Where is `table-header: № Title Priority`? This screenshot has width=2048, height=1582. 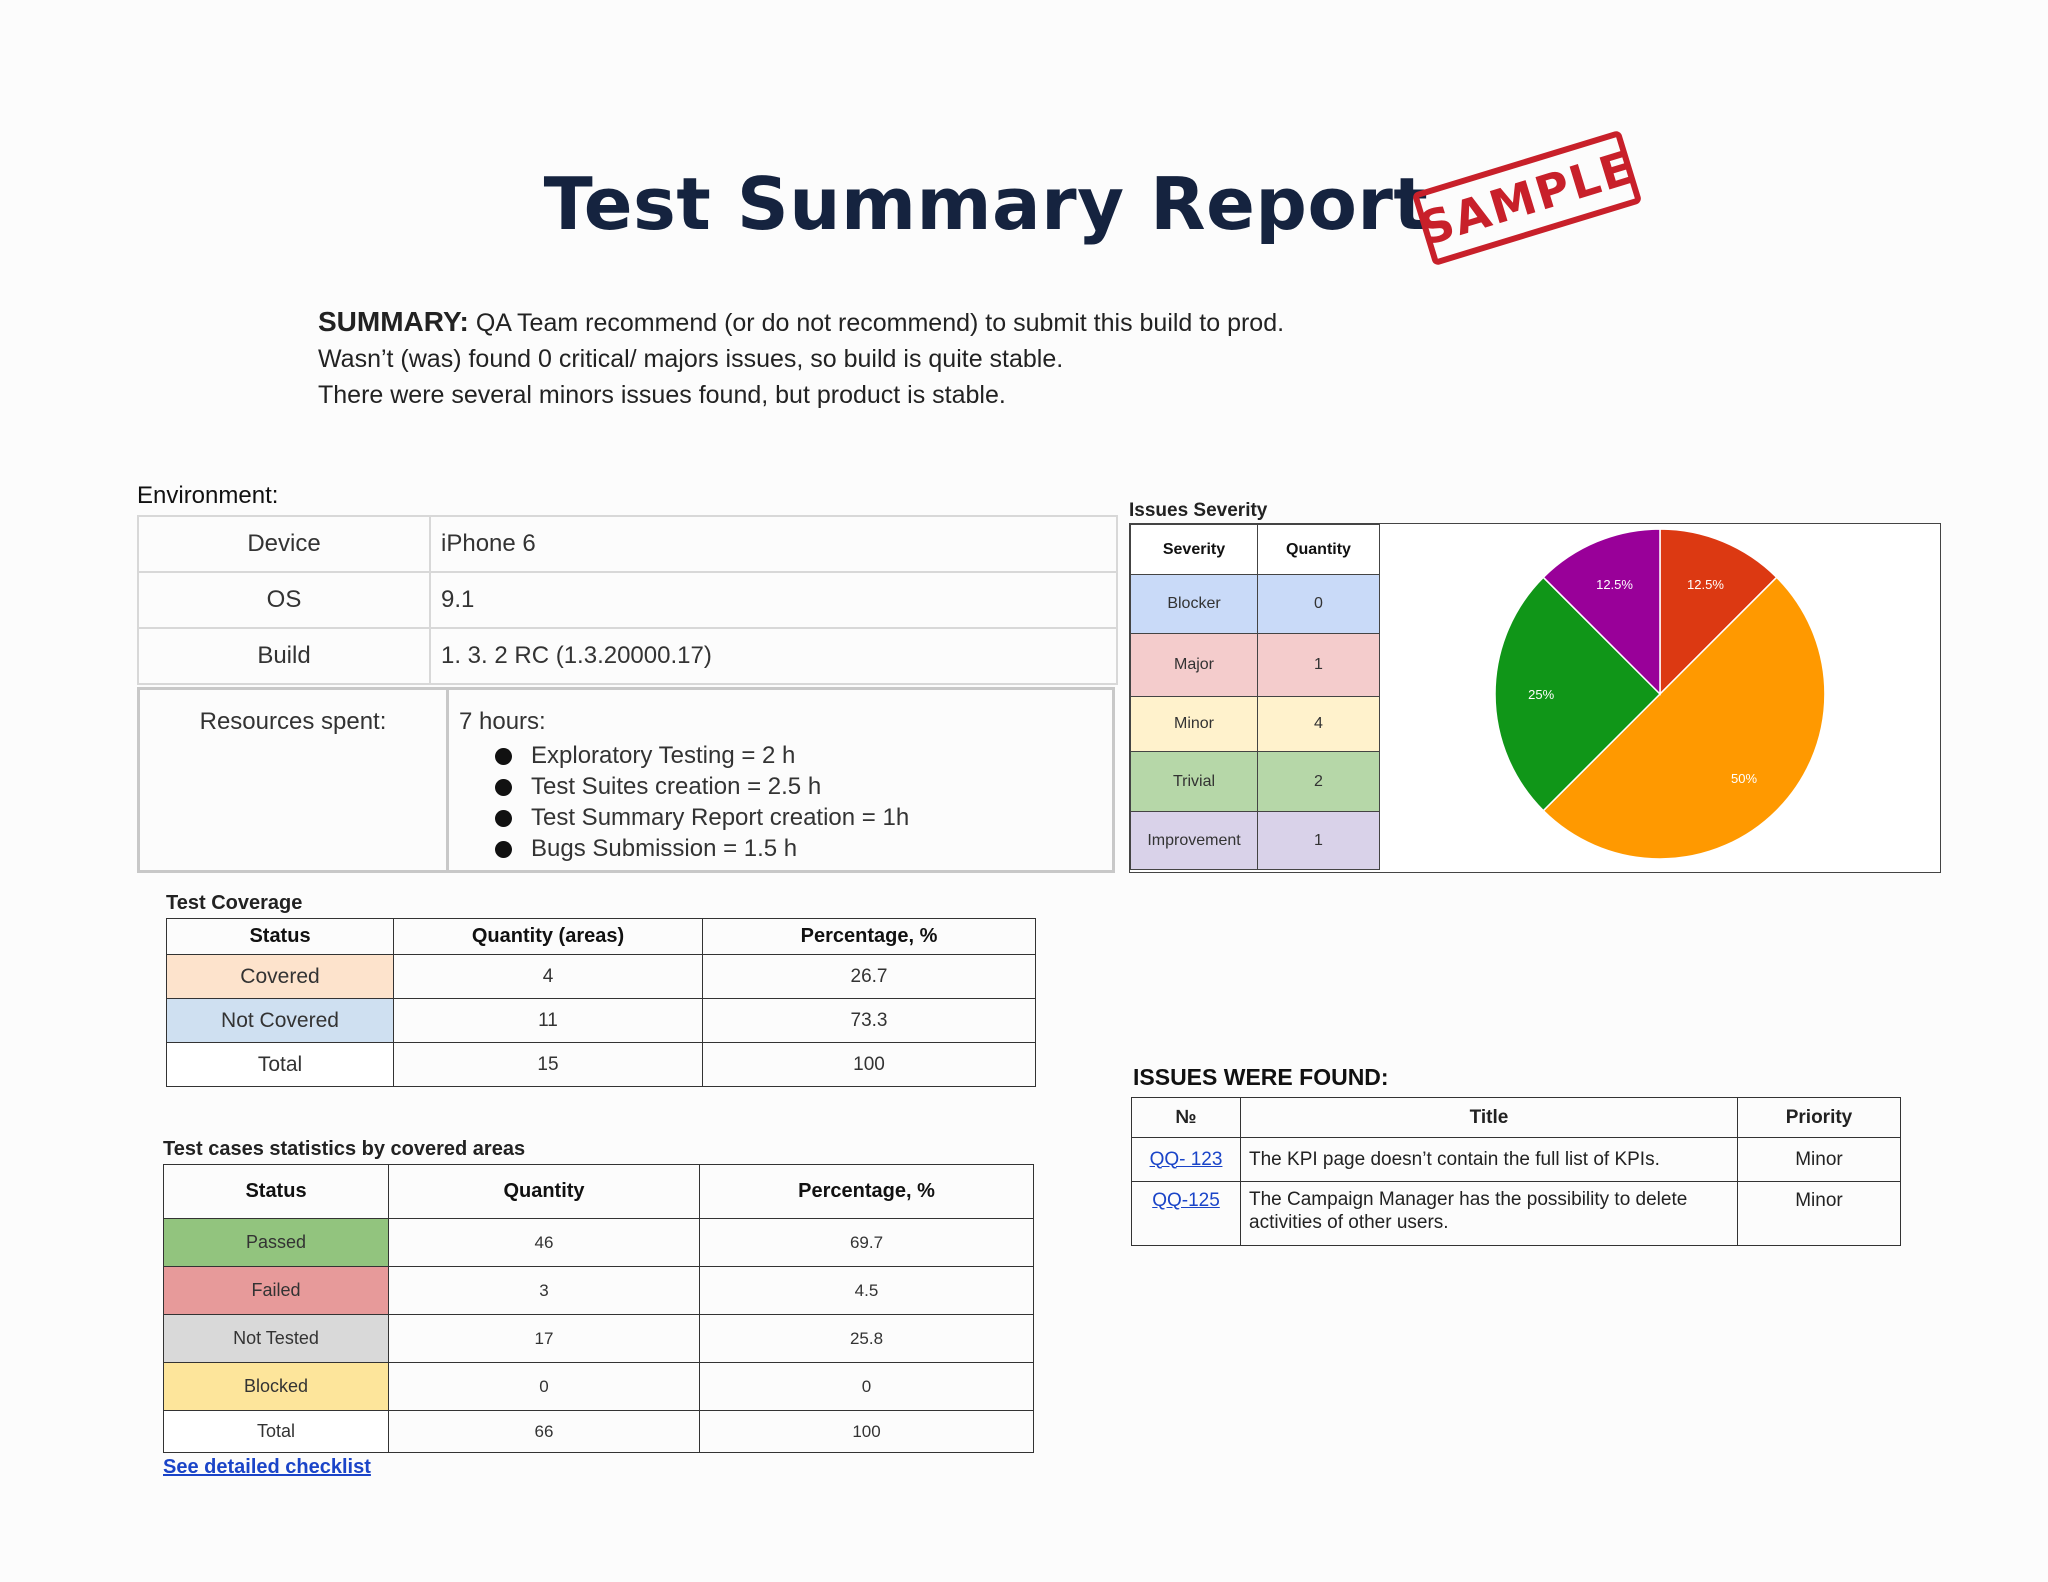
table-header: № Title Priority is located at coordinates (1516, 1117).